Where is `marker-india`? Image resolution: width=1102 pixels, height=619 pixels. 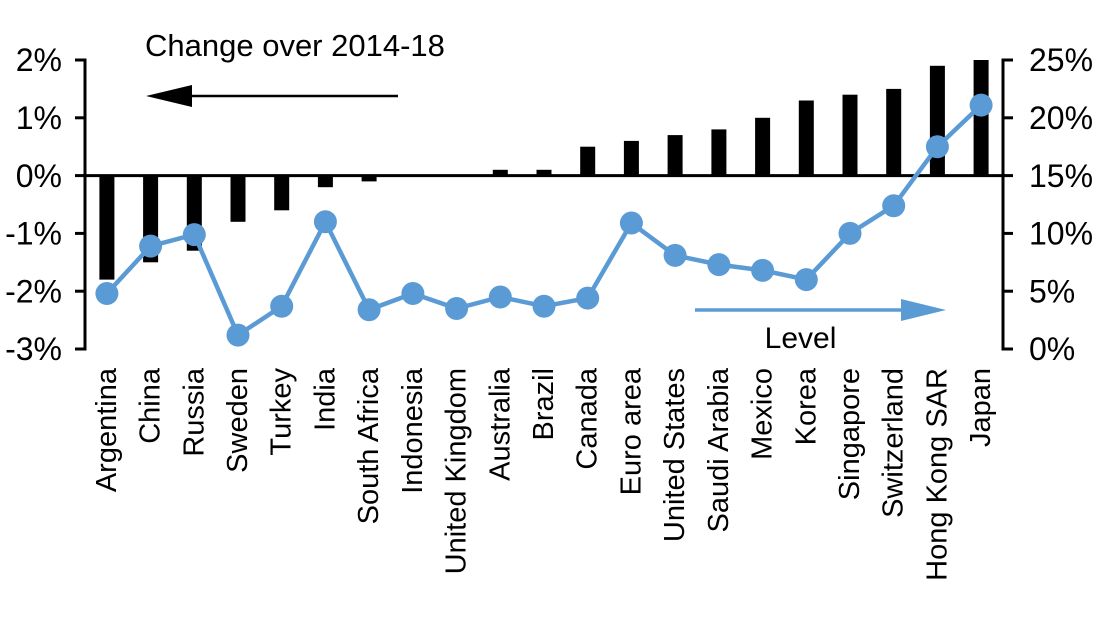 marker-india is located at coordinates (325, 222).